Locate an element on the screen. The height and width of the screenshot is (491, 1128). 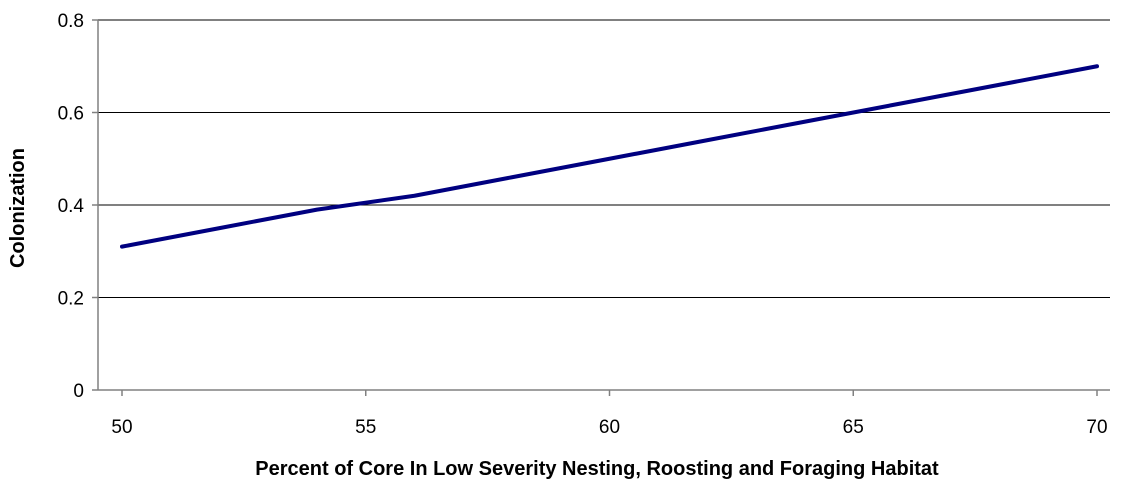
x-tick-label: 65 is located at coordinates (853, 427).